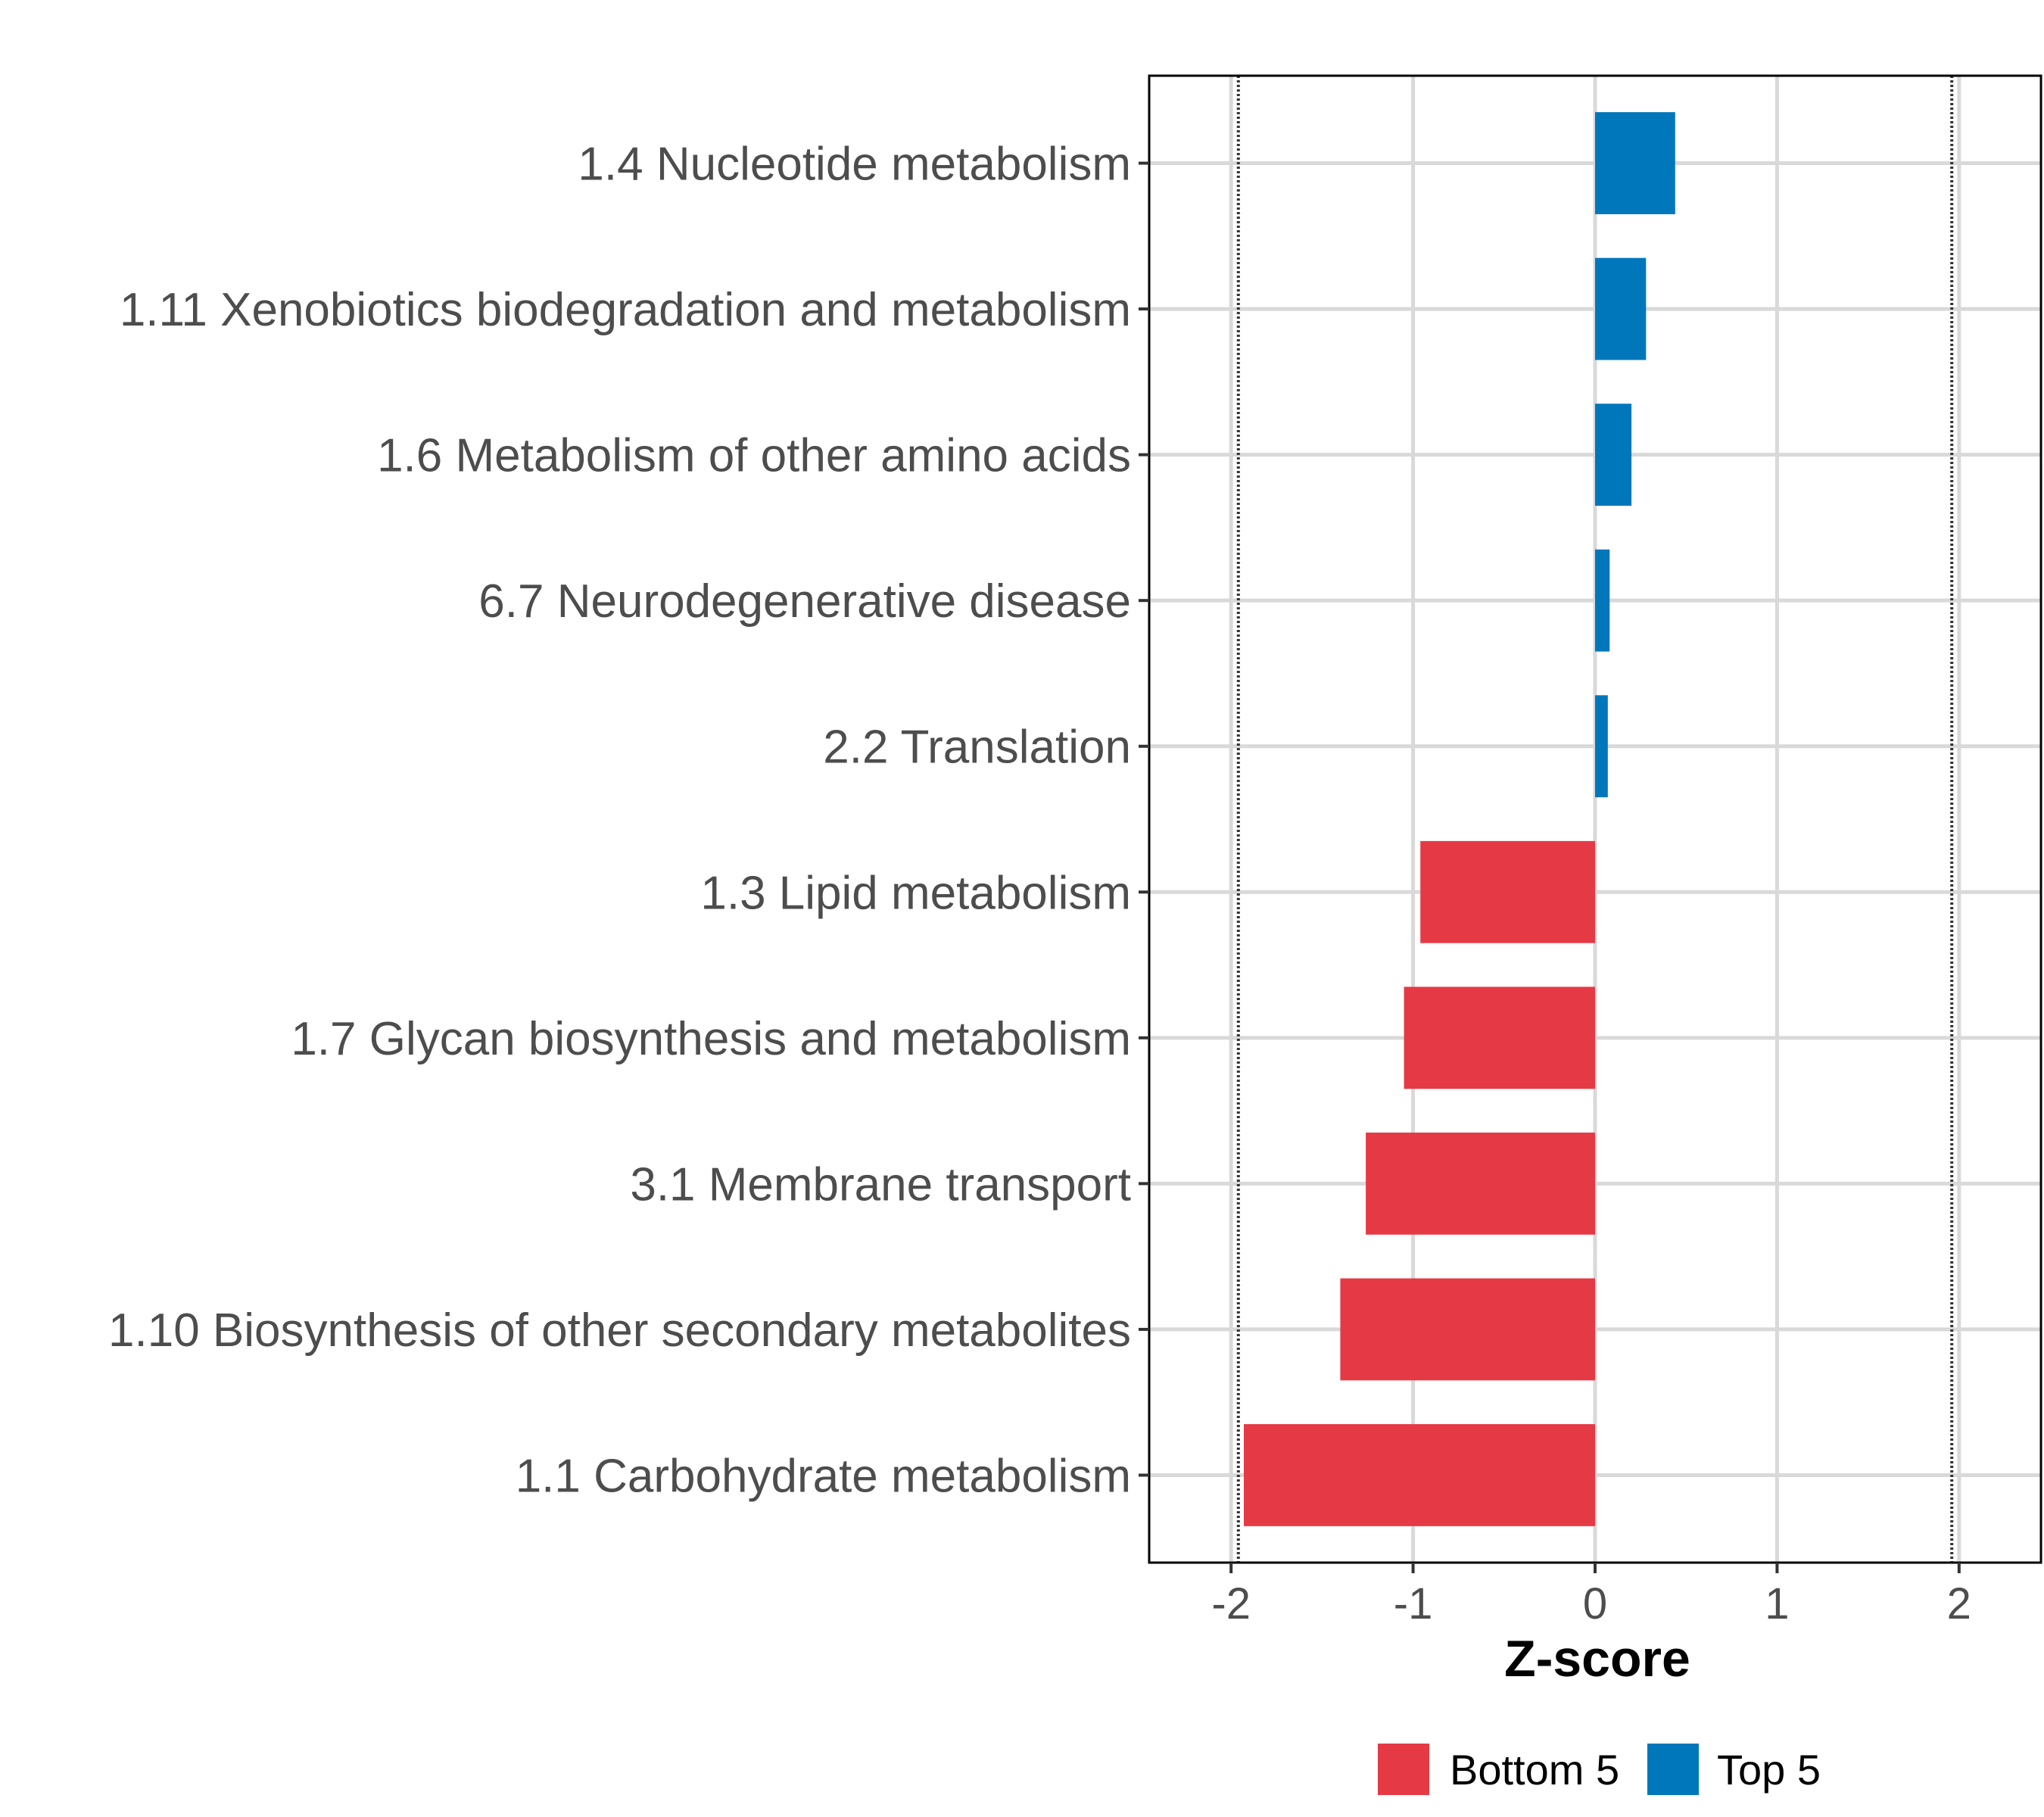 The width and height of the screenshot is (2044, 1817). I want to click on x-tick-label: -1, so click(1413, 1603).